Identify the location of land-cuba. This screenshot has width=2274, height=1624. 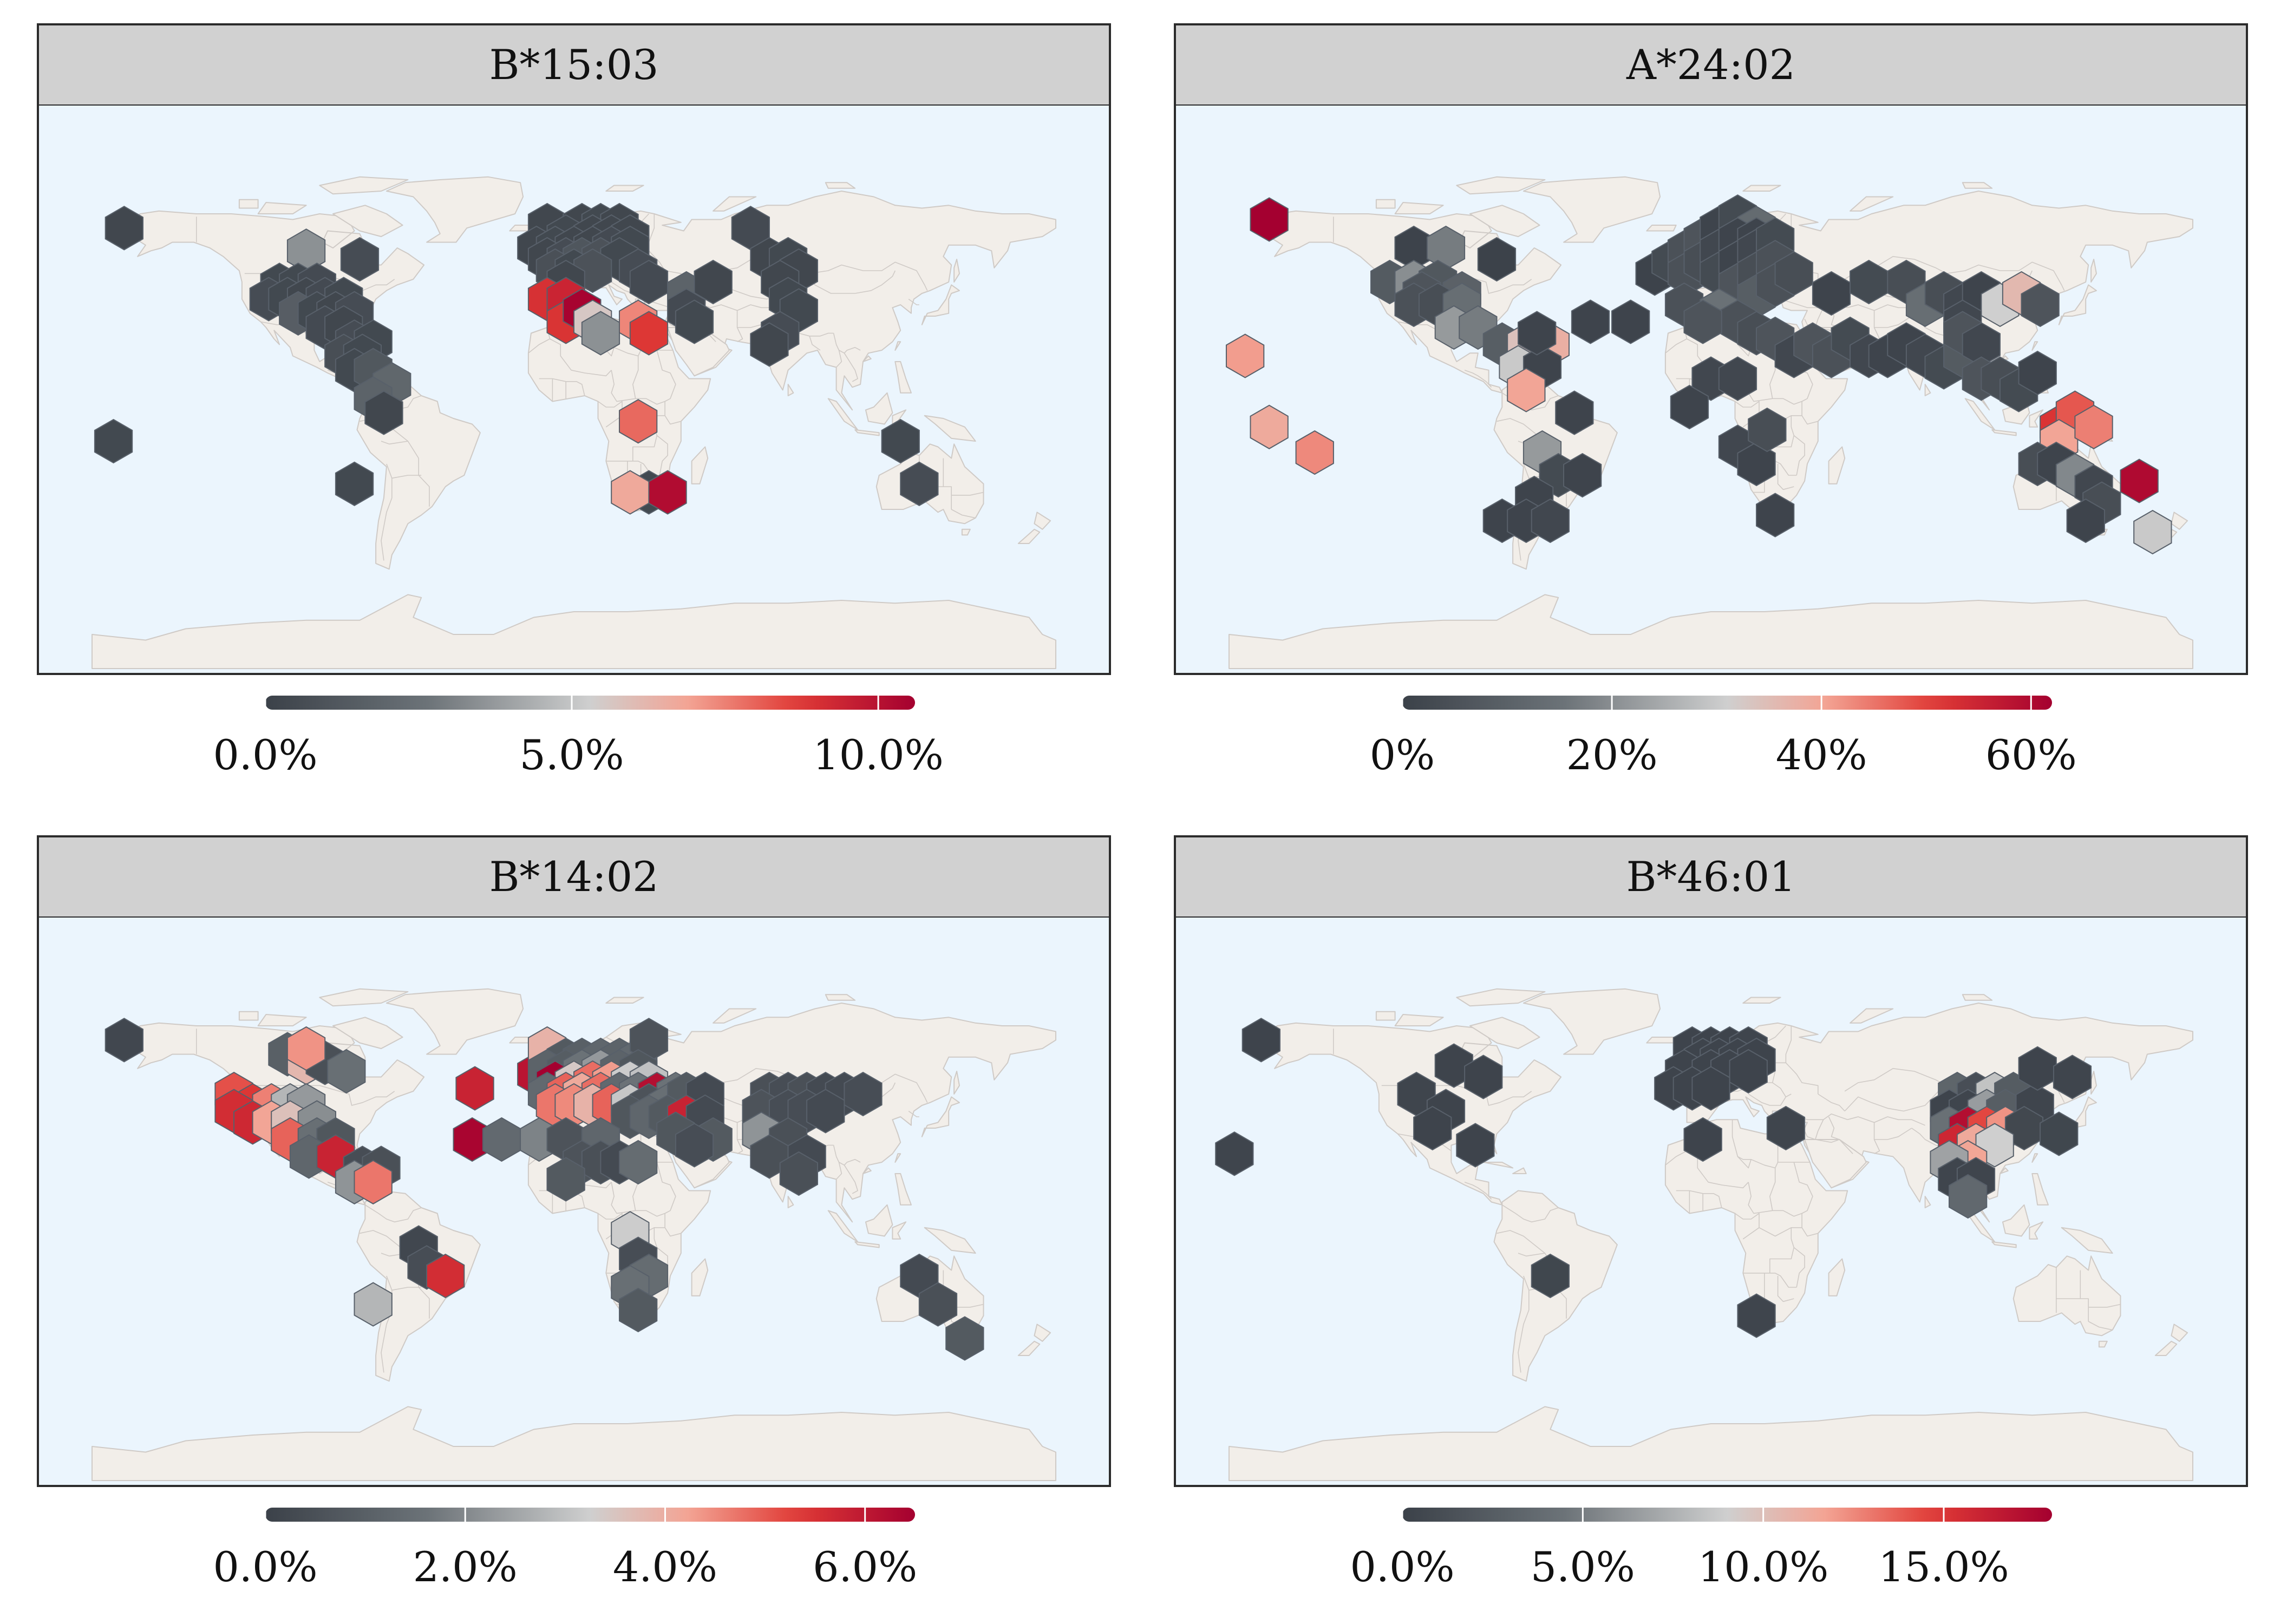
(1498, 1165).